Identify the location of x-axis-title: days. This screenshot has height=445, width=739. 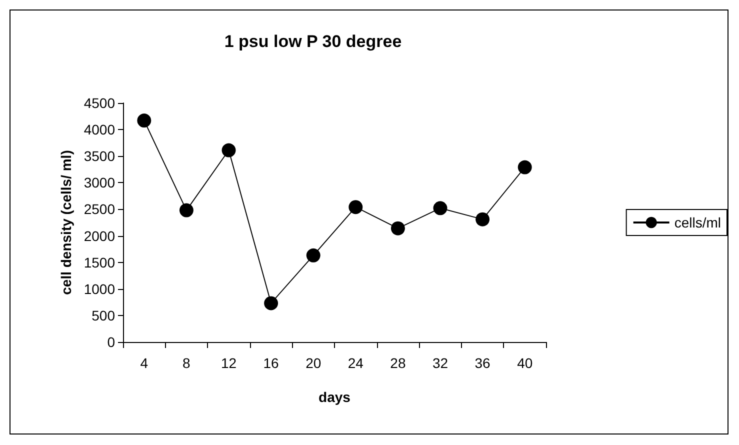
(334, 397).